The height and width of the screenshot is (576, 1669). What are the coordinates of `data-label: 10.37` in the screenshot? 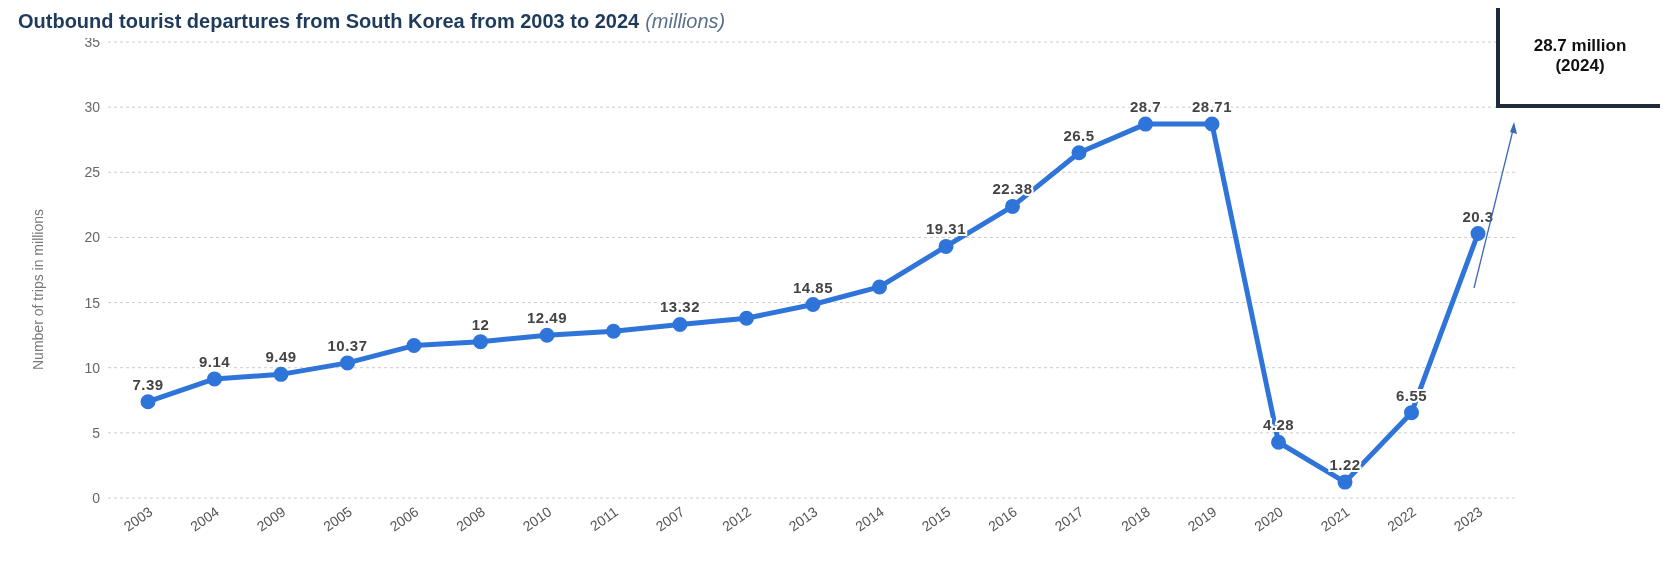 It's located at (347, 345).